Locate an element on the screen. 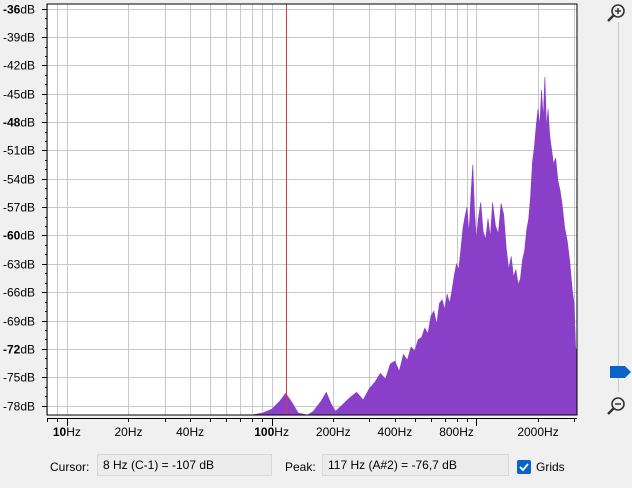  y-tick-label: -36dB is located at coordinates (19, 10).